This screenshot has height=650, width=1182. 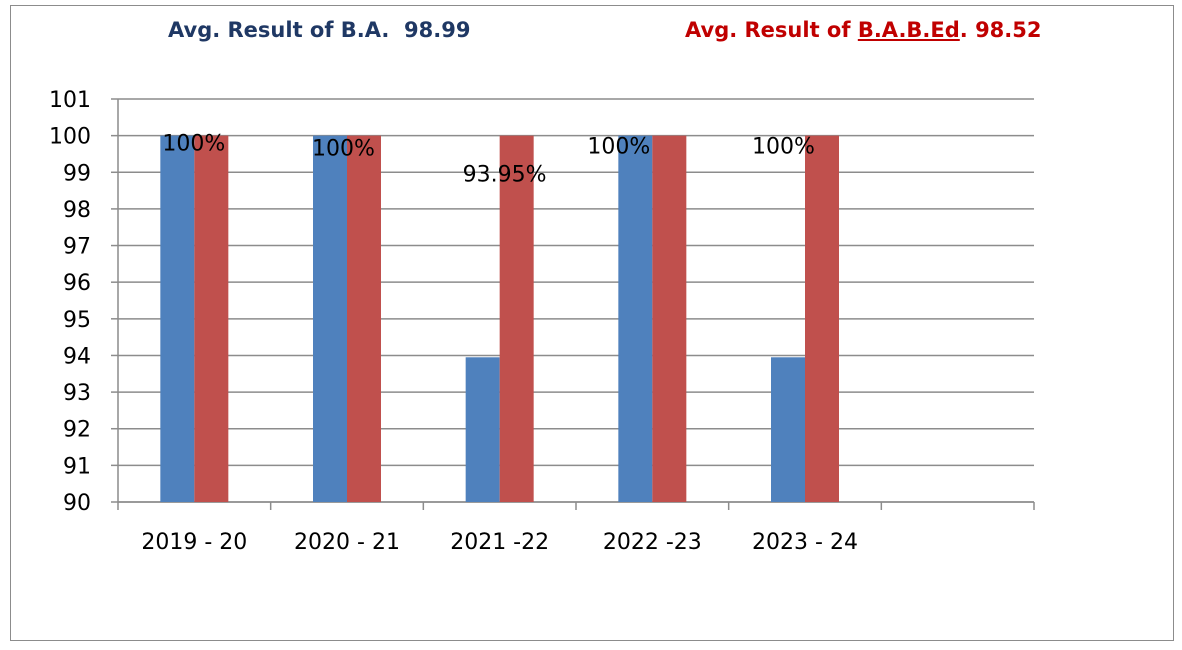 I want to click on y-tick-label: 98, so click(x=77, y=210).